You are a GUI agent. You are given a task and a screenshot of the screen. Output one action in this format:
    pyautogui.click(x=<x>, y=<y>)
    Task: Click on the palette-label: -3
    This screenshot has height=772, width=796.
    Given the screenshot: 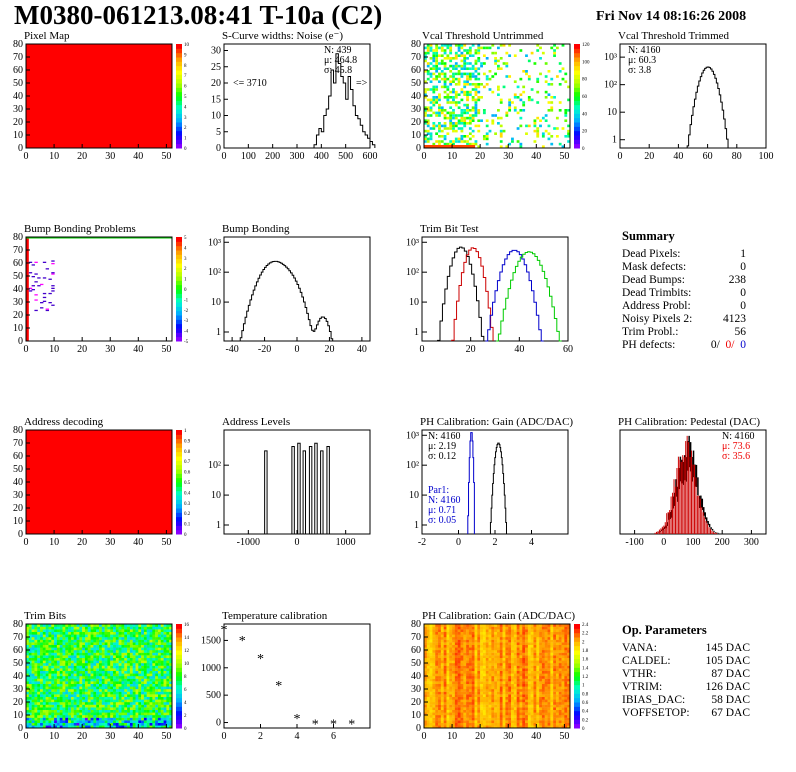 What is the action you would take?
    pyautogui.click(x=186, y=321)
    